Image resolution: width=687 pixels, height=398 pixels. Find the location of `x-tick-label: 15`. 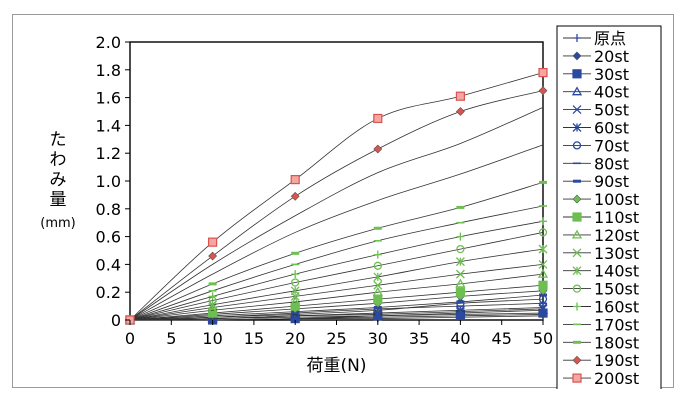

x-tick-label: 15 is located at coordinates (254, 338).